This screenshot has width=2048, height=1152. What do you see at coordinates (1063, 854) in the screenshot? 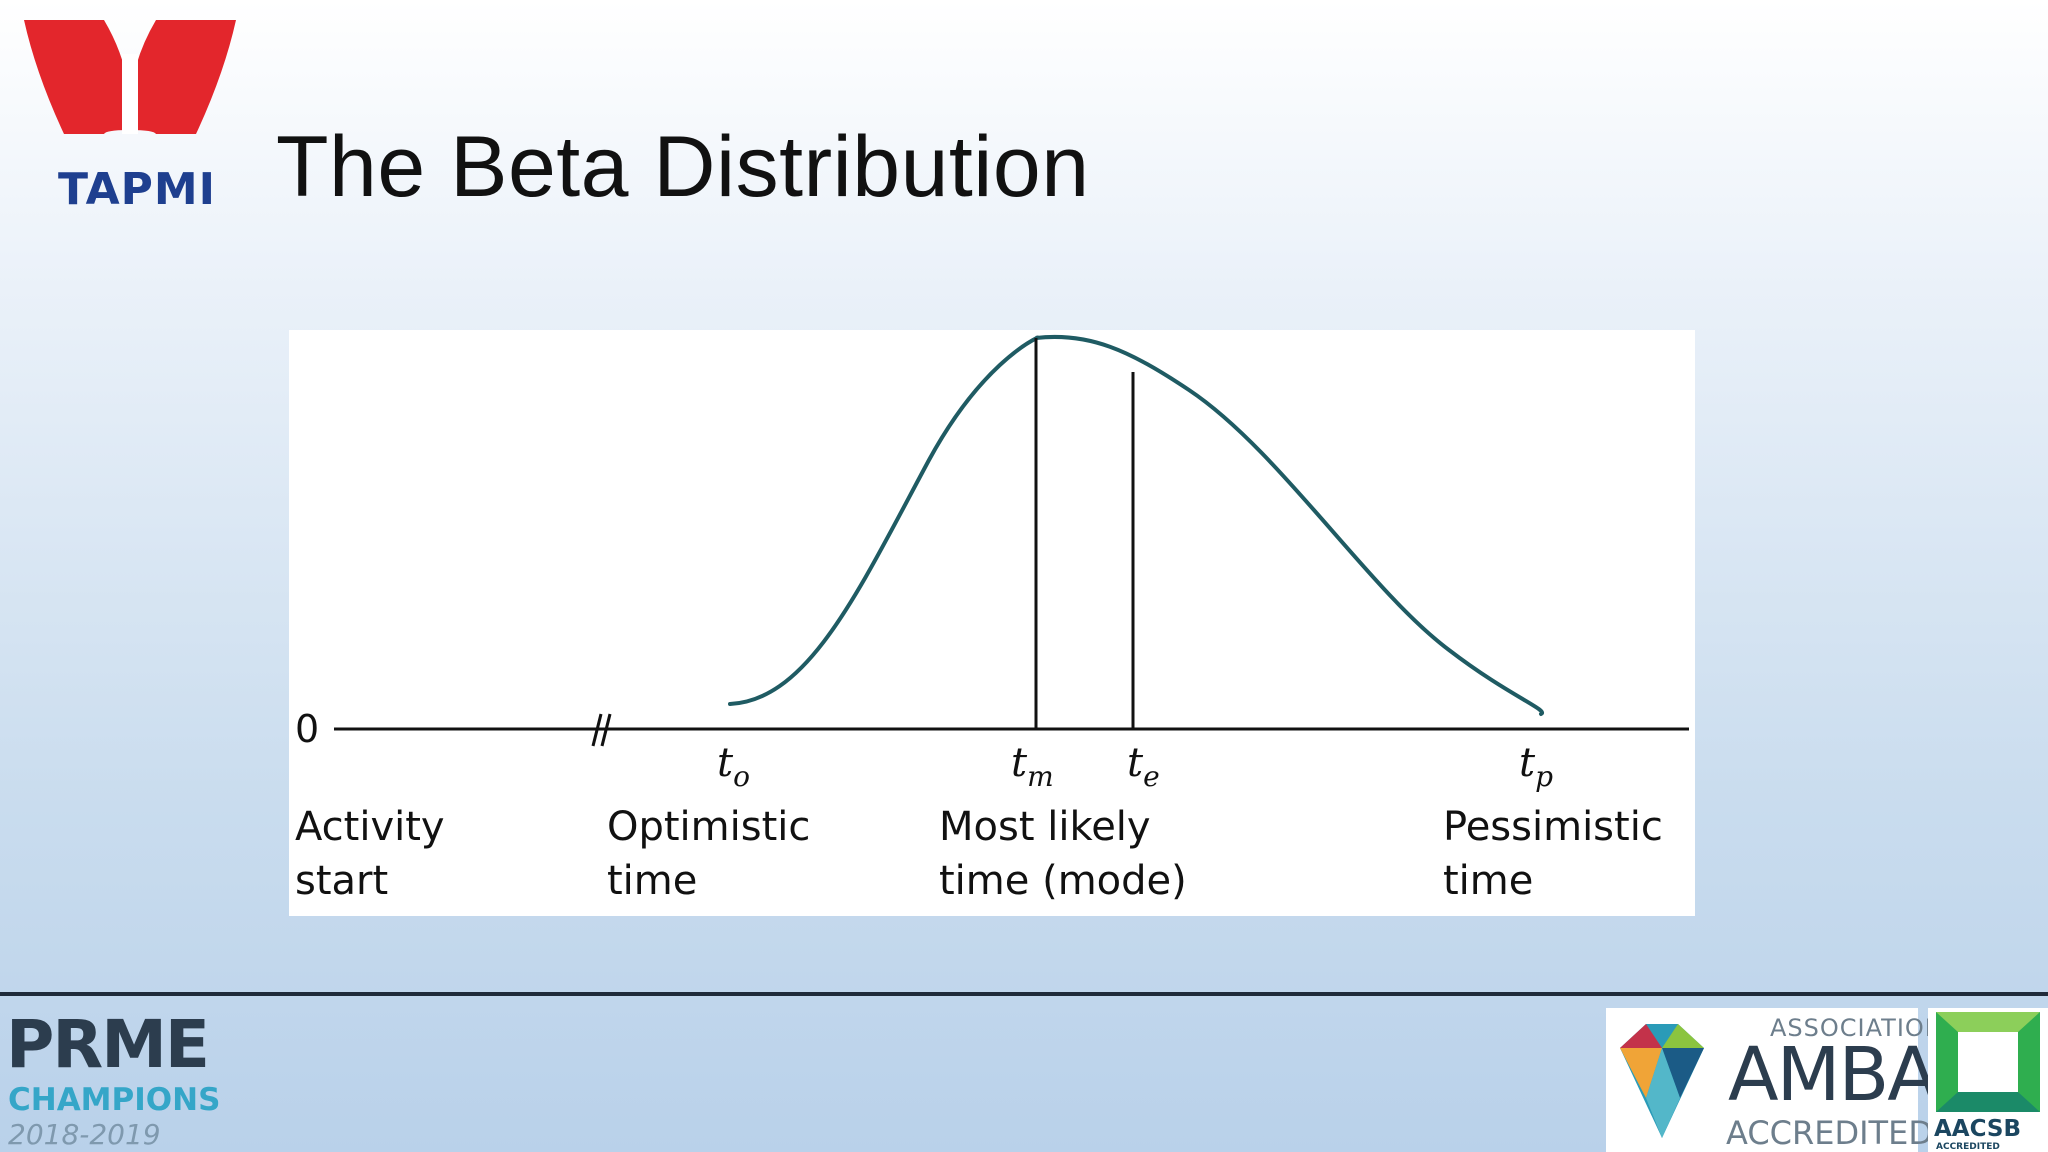
I see `caption-most-likely-time: Most likely time (mode)` at bounding box center [1063, 854].